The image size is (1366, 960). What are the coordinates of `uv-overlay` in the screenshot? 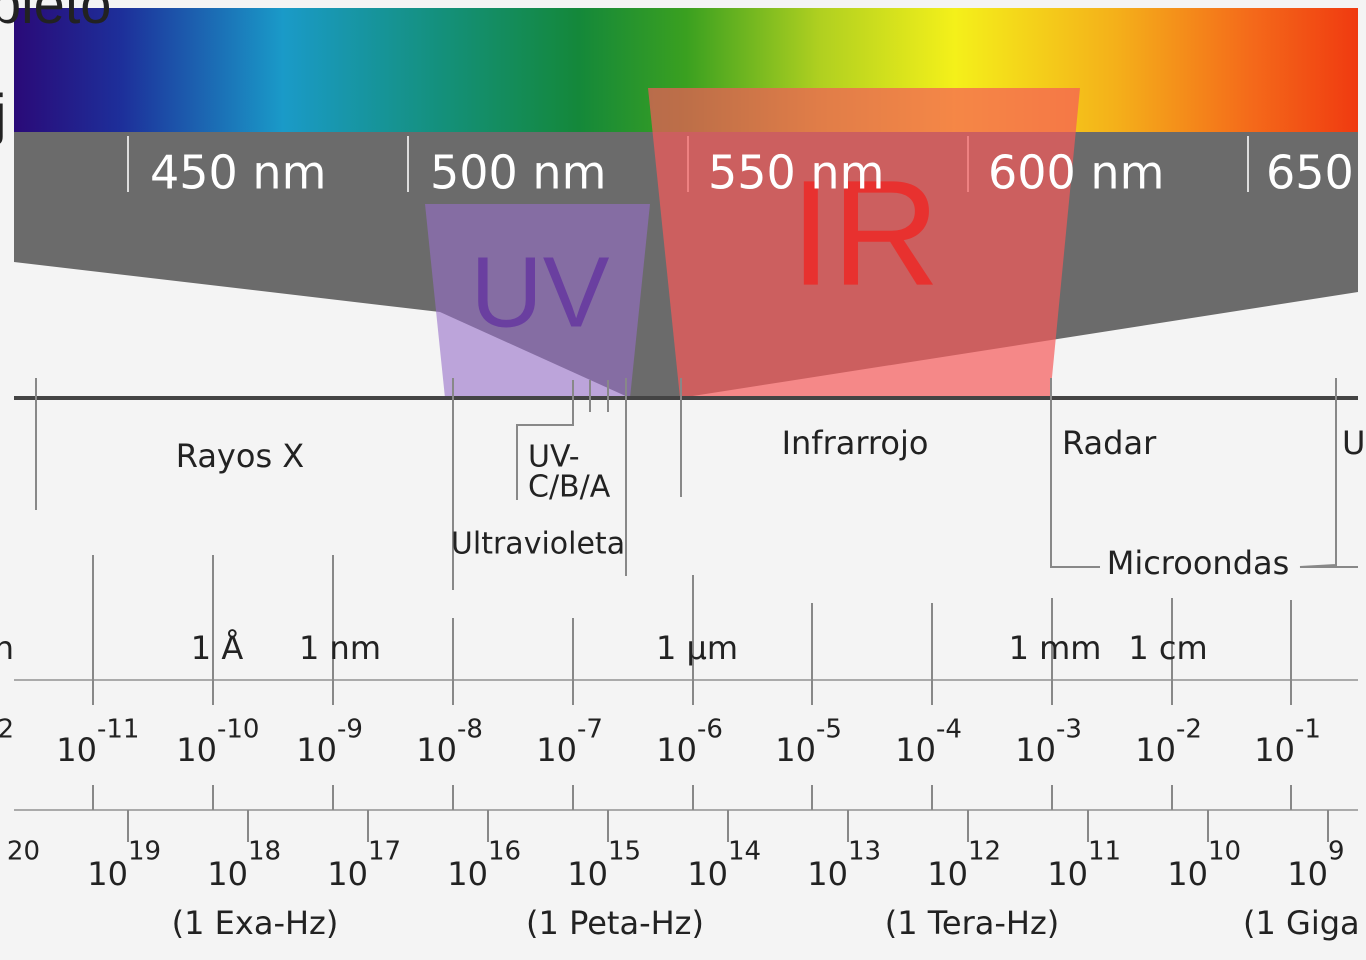 It's located at (537, 301).